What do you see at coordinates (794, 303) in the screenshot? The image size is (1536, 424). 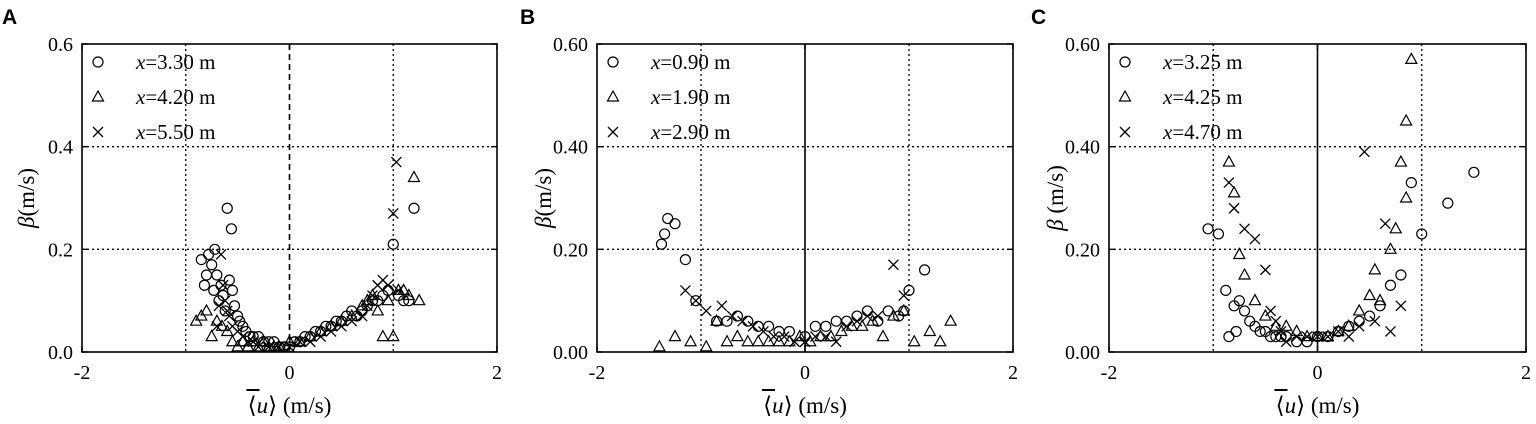 I see `series-cross` at bounding box center [794, 303].